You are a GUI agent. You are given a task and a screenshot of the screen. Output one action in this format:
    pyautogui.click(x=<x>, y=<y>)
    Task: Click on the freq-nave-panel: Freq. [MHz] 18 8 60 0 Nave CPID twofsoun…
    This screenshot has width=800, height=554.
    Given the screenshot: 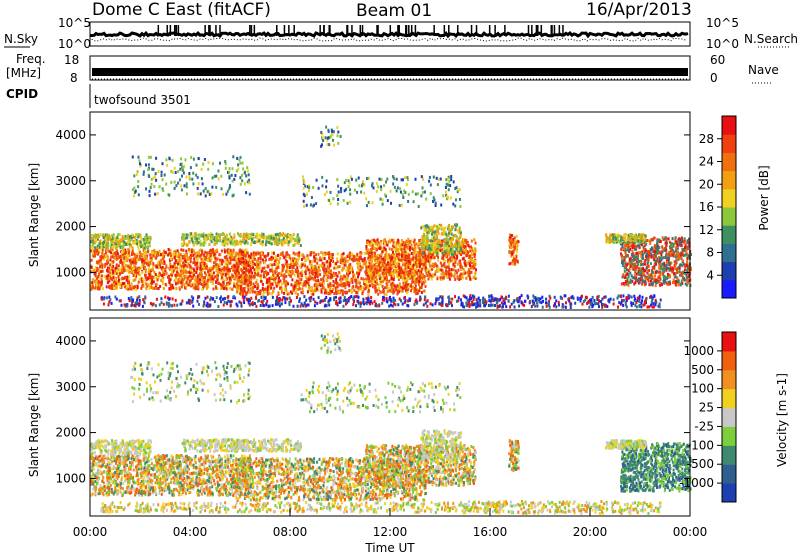 What is the action you would take?
    pyautogui.click(x=392, y=80)
    